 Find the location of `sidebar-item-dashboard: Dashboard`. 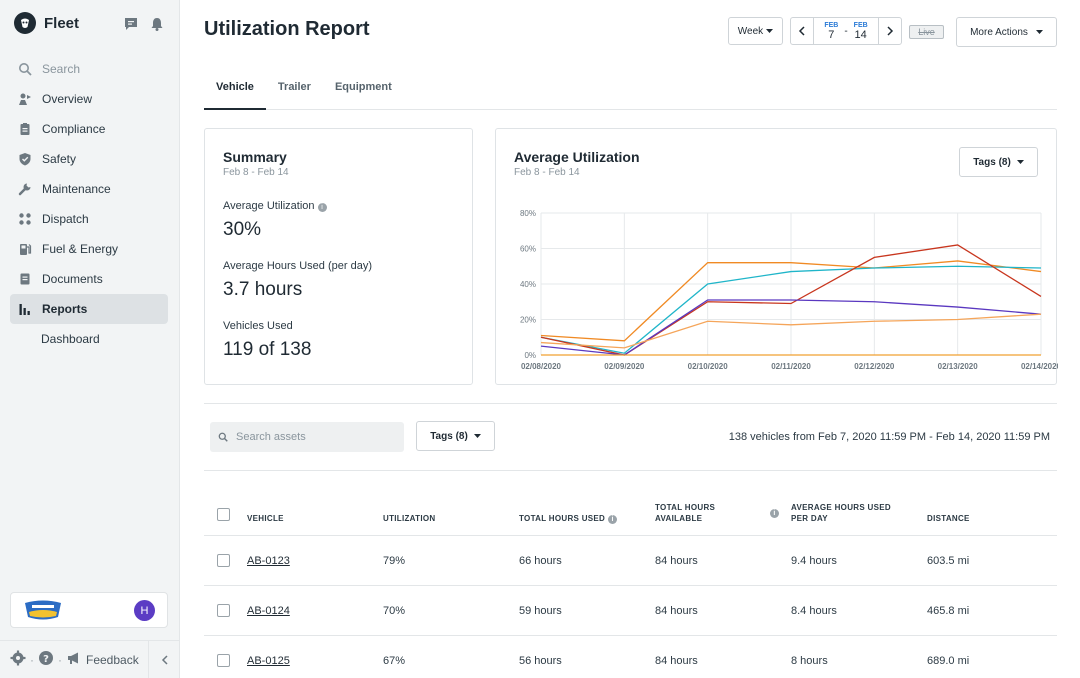

sidebar-item-dashboard: Dashboard is located at coordinates (70, 339).